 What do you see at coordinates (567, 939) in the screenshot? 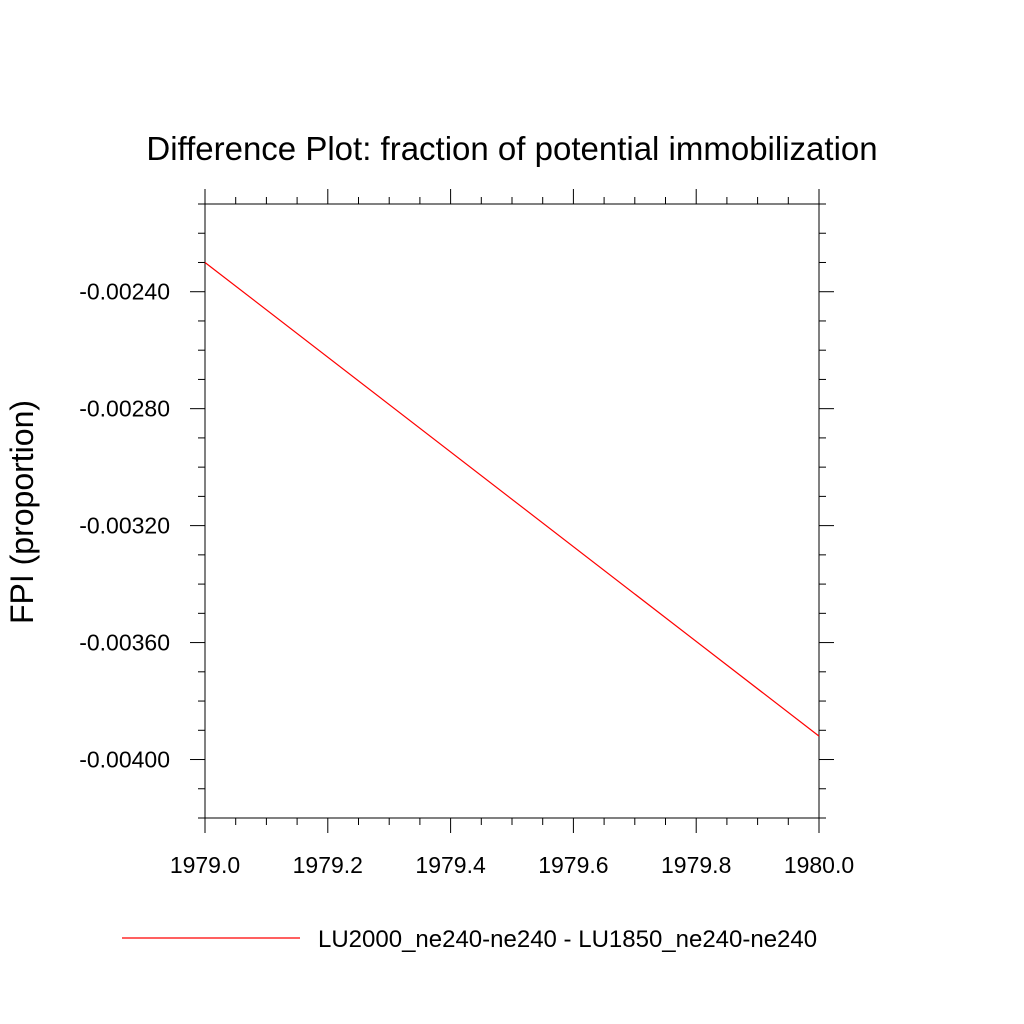
I see `legend-label: LU2000_ne240-ne240 - LU1850_ne240-ne240` at bounding box center [567, 939].